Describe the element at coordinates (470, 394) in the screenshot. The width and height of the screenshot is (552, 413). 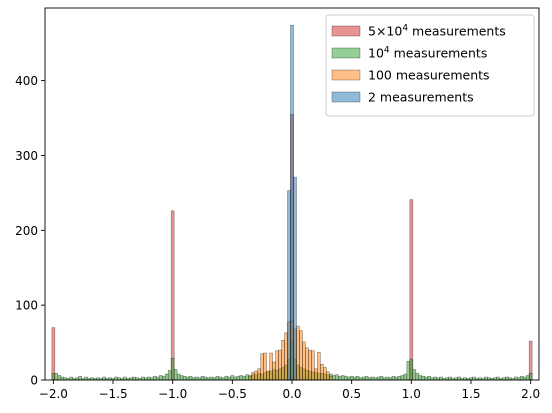
I see `x-tick-label-7: 1.5` at that location.